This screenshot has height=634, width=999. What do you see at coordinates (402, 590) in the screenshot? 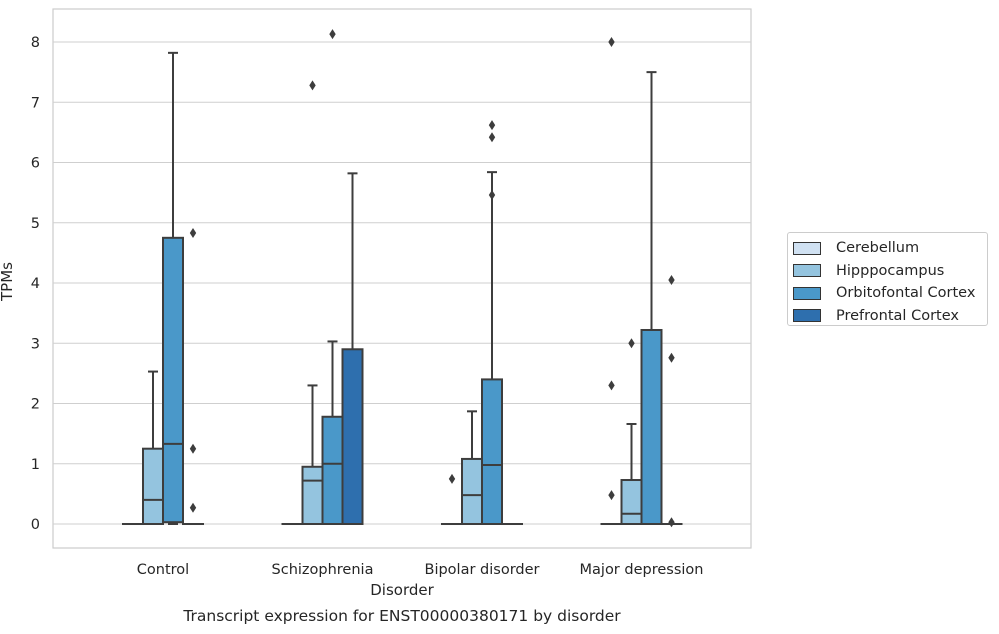
I see `x-axis-label: Disorder` at bounding box center [402, 590].